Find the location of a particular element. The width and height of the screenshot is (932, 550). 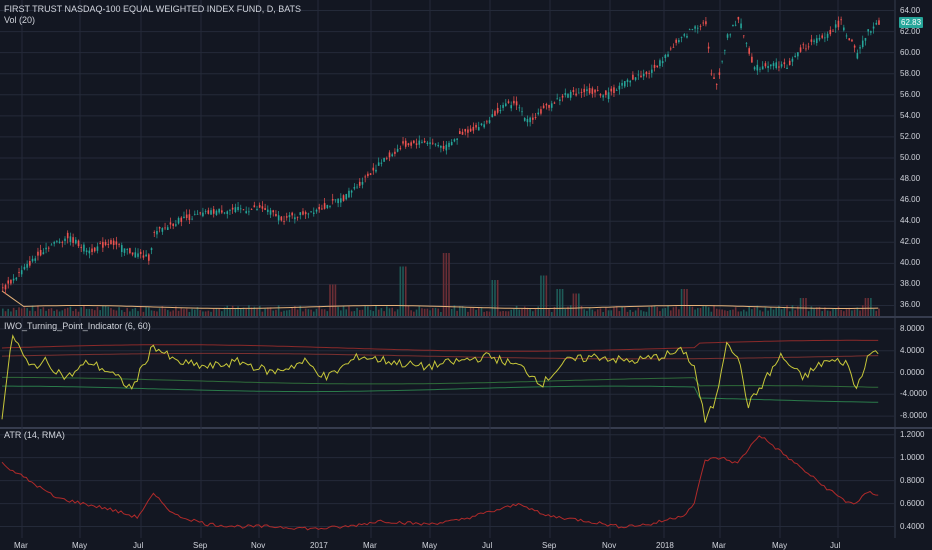

price-y-tick-label: 44.00 is located at coordinates (910, 221).